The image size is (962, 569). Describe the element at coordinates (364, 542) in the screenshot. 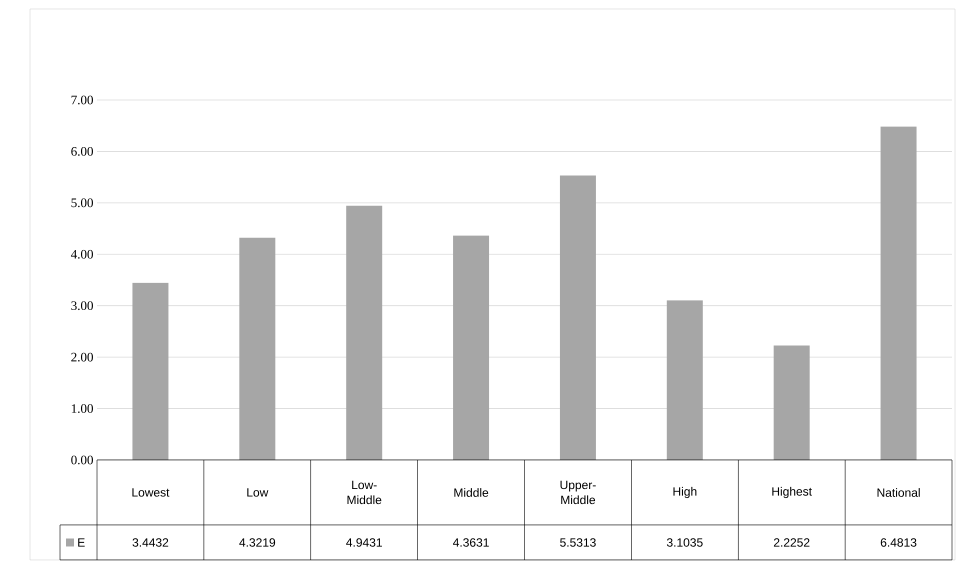

I see `data-label: 4.9431` at that location.